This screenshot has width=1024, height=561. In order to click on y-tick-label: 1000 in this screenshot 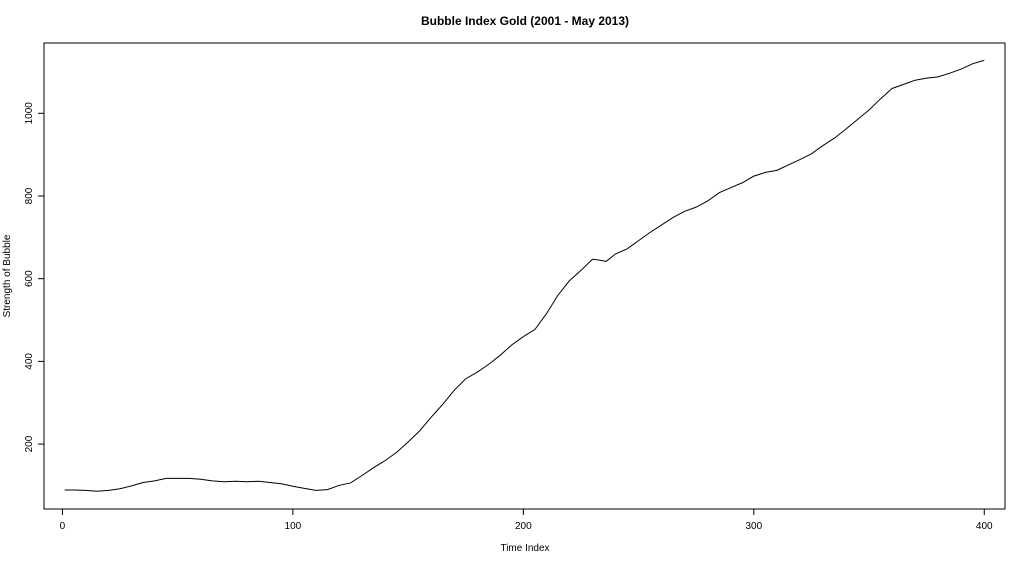, I will do `click(29, 113)`.